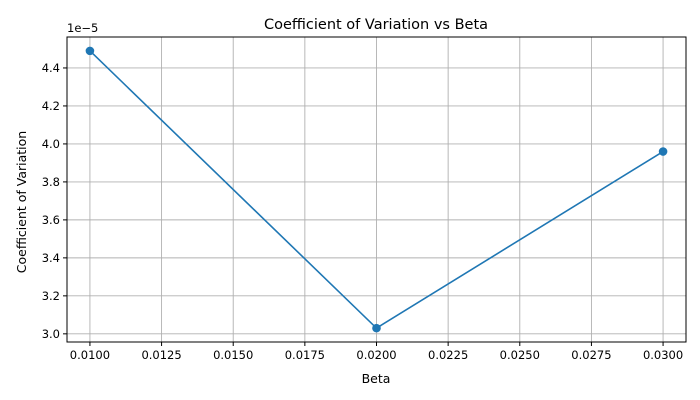 The width and height of the screenshot is (700, 400). I want to click on y-axis-label: Coefficient of Variation, so click(21, 202).